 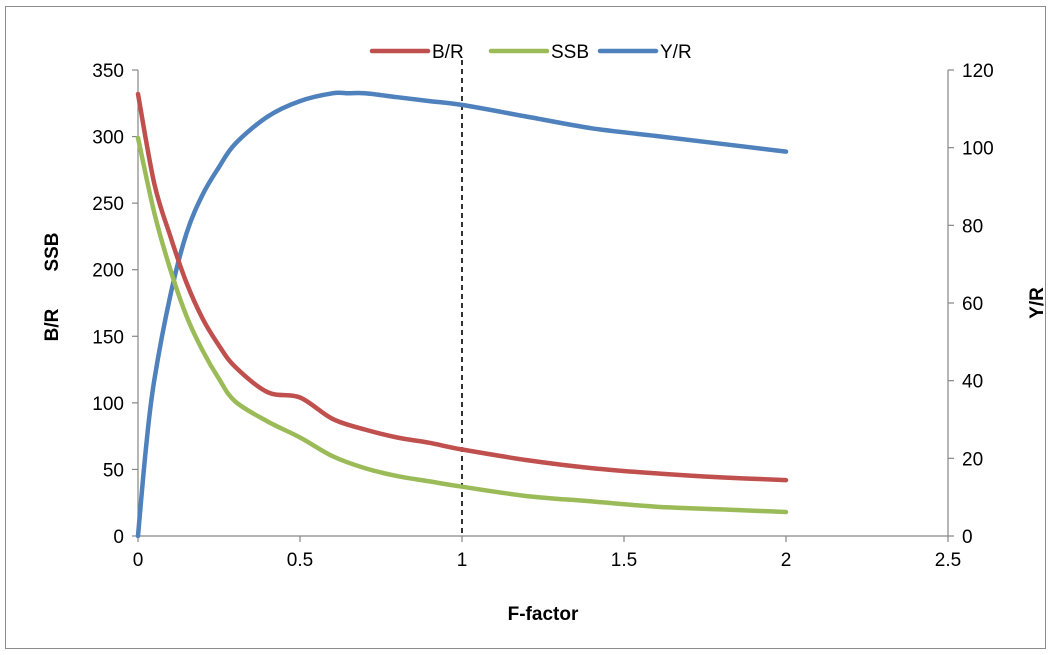 What do you see at coordinates (948, 560) in the screenshot?
I see `x-tick-label: 2.5` at bounding box center [948, 560].